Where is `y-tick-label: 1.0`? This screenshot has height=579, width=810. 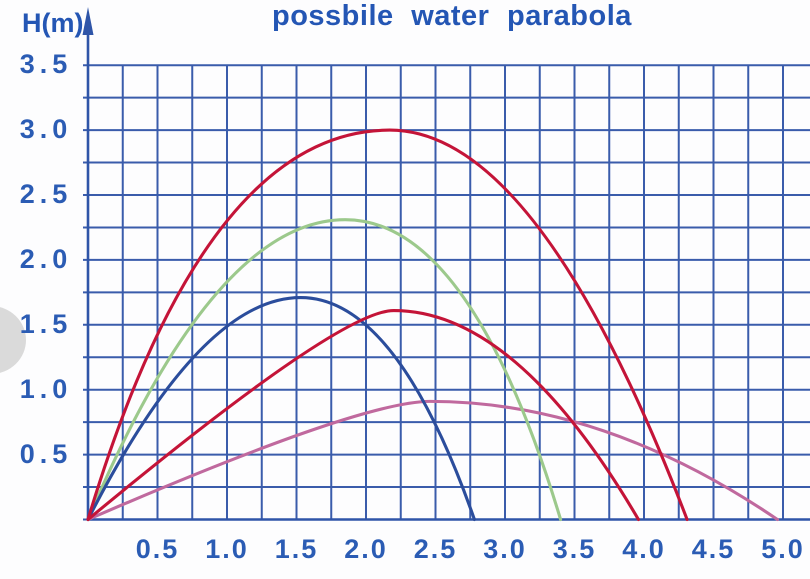
y-tick-label: 1.0 is located at coordinates (46, 388).